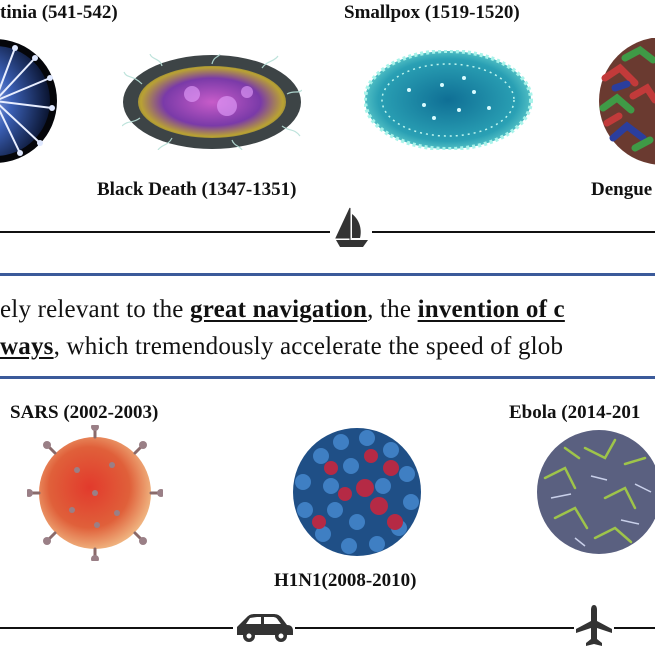 This screenshot has width=655, height=655. What do you see at coordinates (28, 101) in the screenshot?
I see `justinian-virus-image` at bounding box center [28, 101].